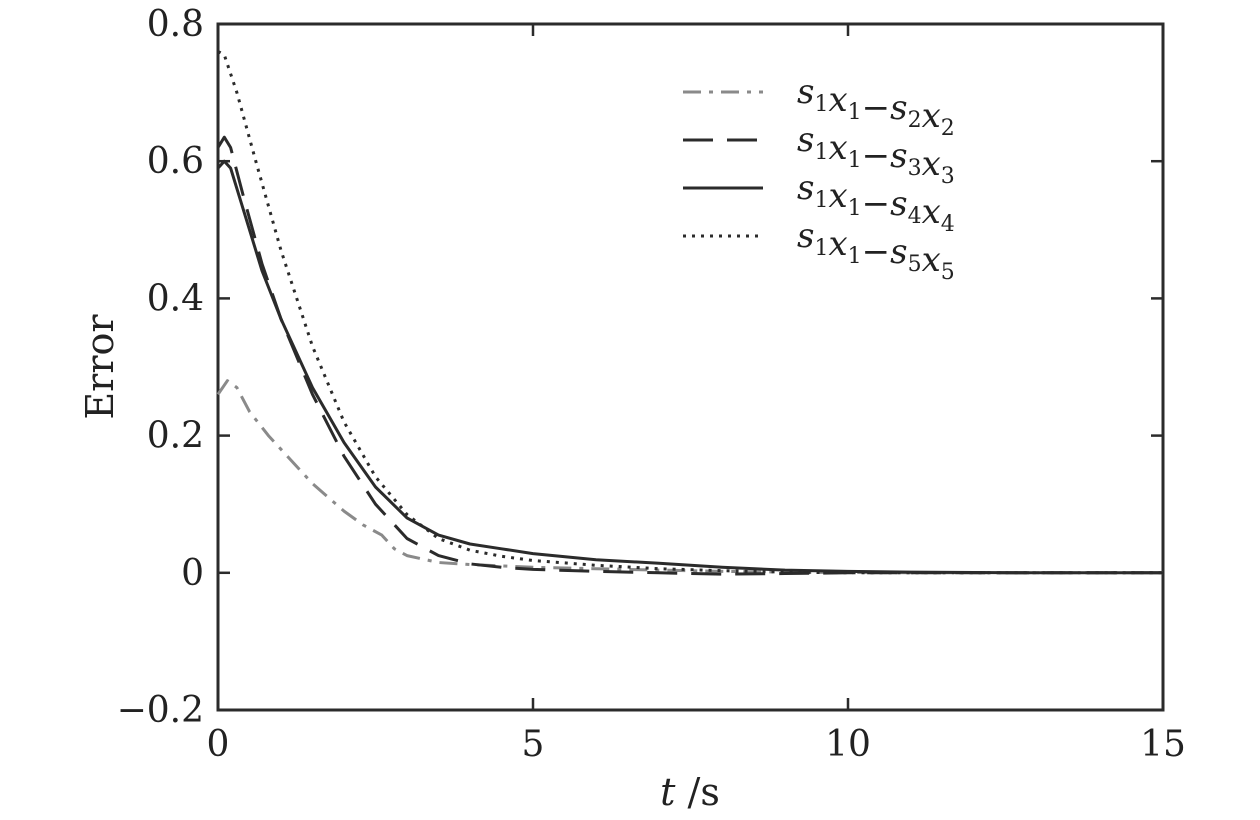 The width and height of the screenshot is (1260, 820). Describe the element at coordinates (876, 202) in the screenshot. I see `legend-label-3: s1x1−s4x4` at that location.